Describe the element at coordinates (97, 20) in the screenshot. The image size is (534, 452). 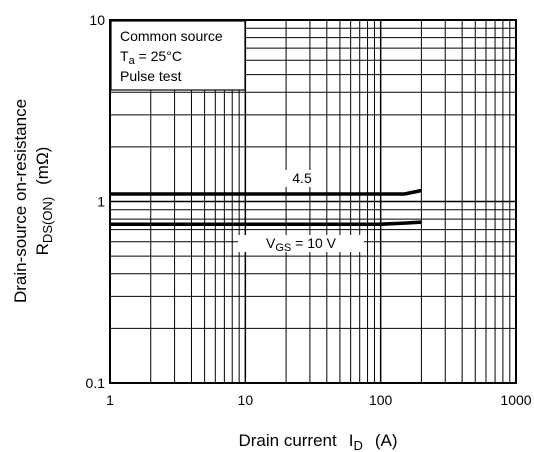
I see `y-tick-label: 10` at that location.